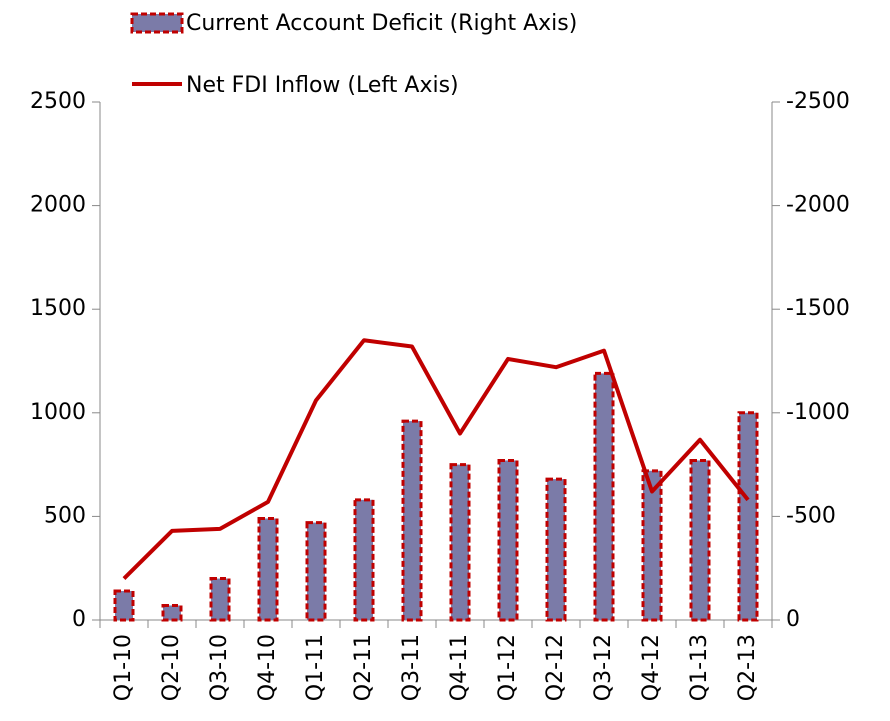 This screenshot has width=890, height=721. What do you see at coordinates (58, 205) in the screenshot?
I see `y-tick-label: 2000` at bounding box center [58, 205].